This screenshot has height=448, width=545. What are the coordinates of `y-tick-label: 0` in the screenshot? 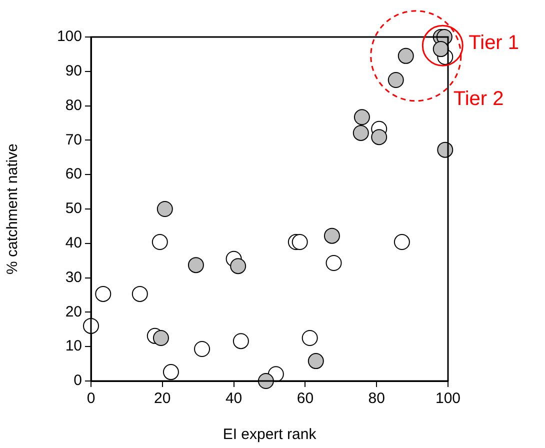 It's located at (78, 381).